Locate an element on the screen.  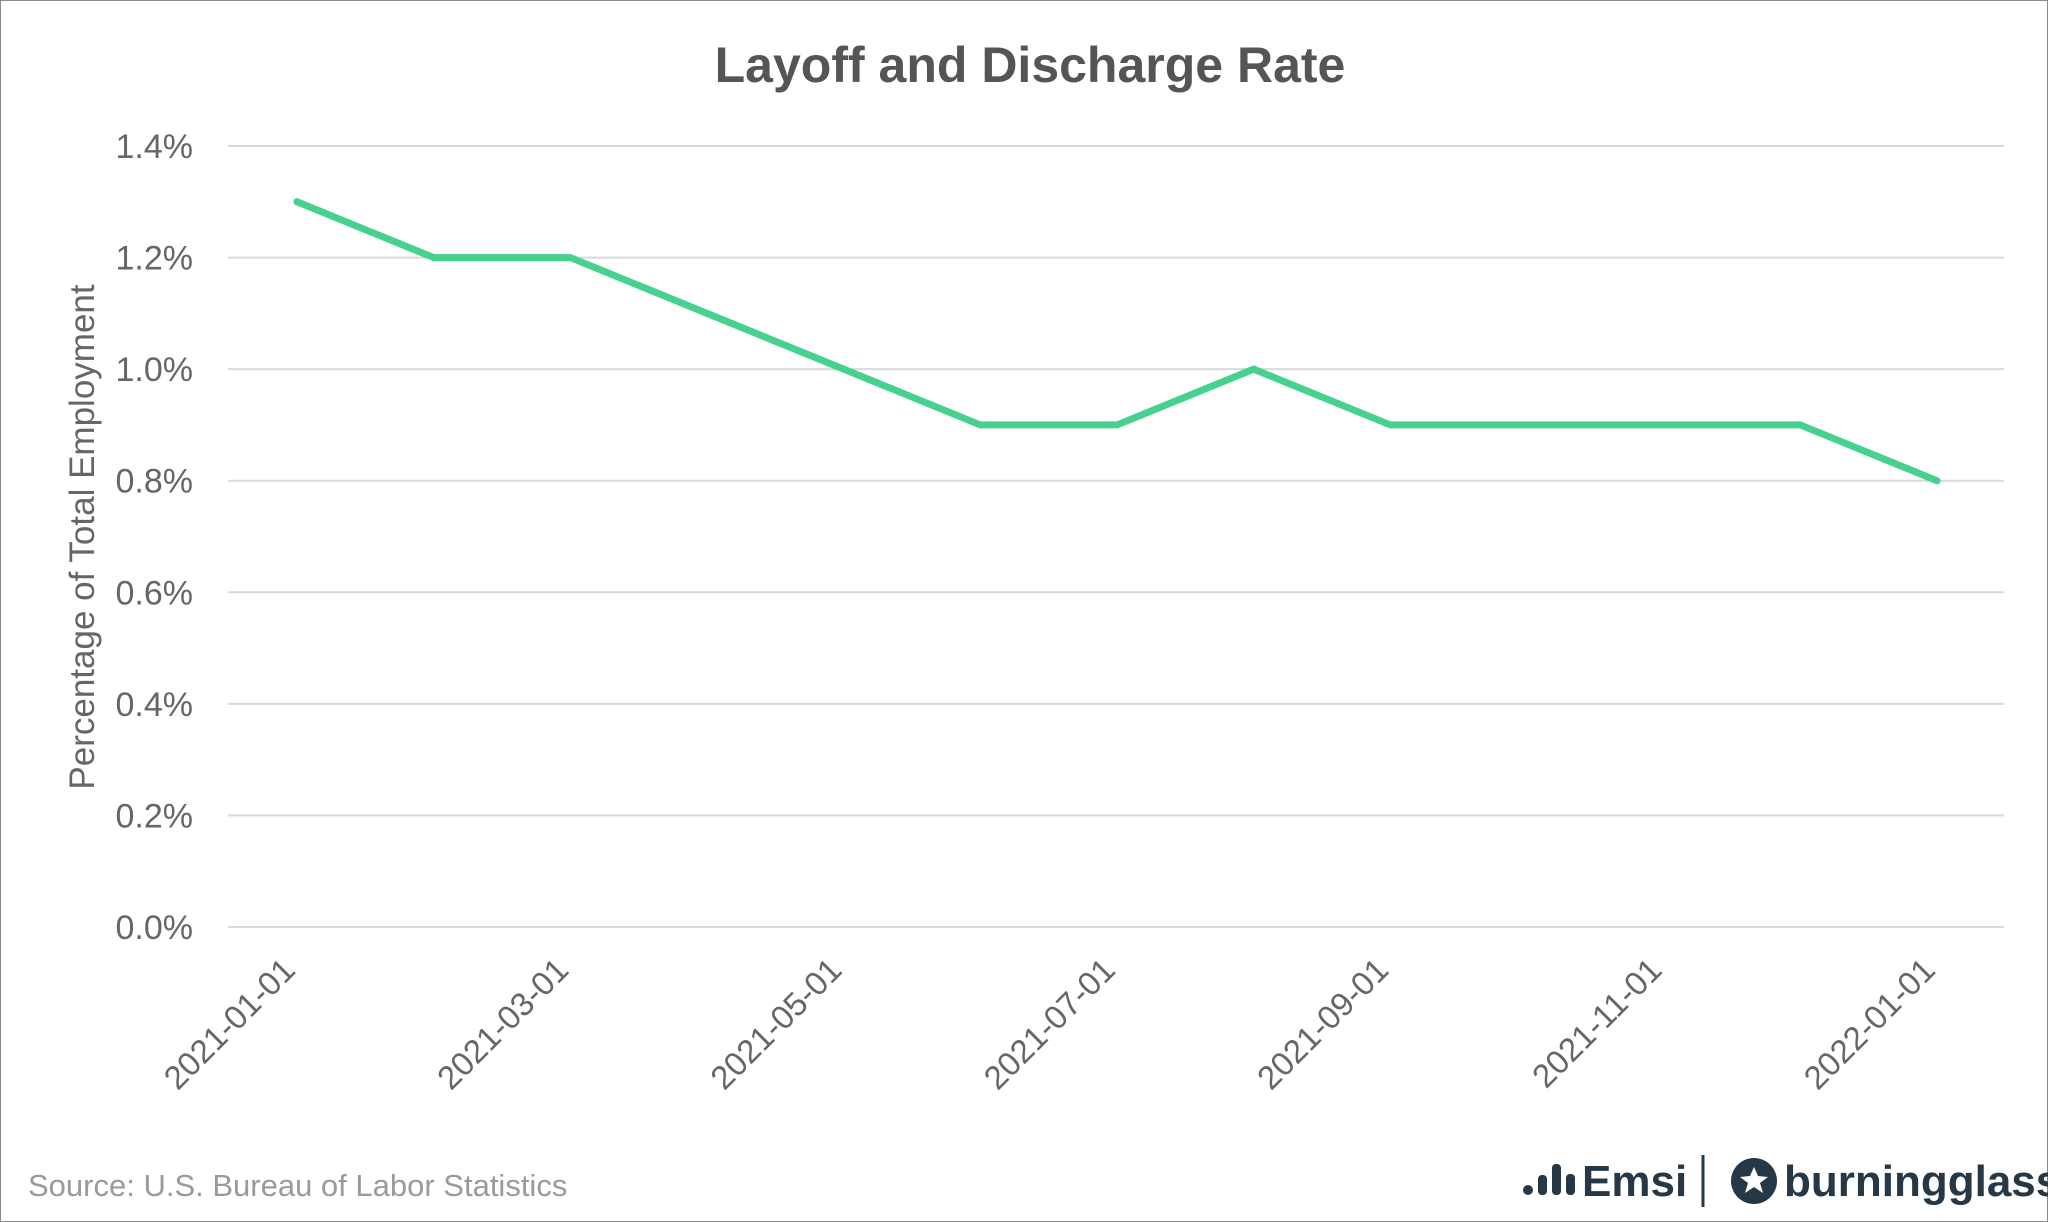
chart-title: Layoff and Discharge Rate is located at coordinates (1030, 65).